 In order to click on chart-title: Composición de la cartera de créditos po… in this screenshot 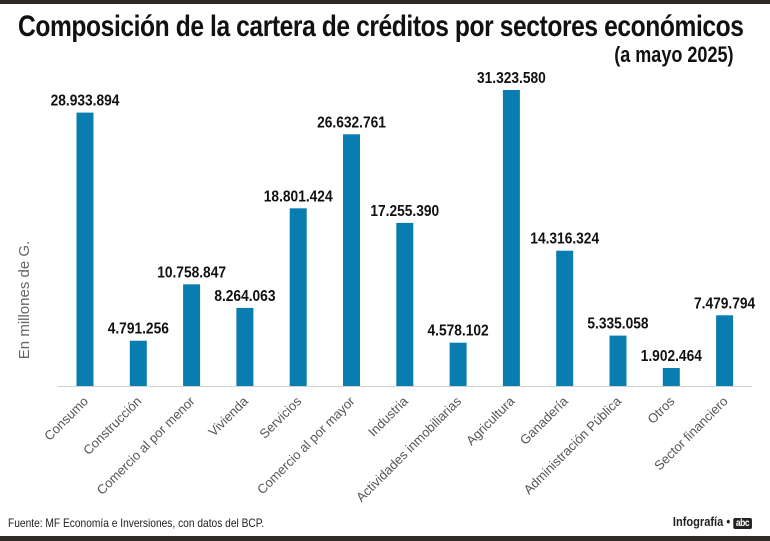, I will do `click(381, 26)`.